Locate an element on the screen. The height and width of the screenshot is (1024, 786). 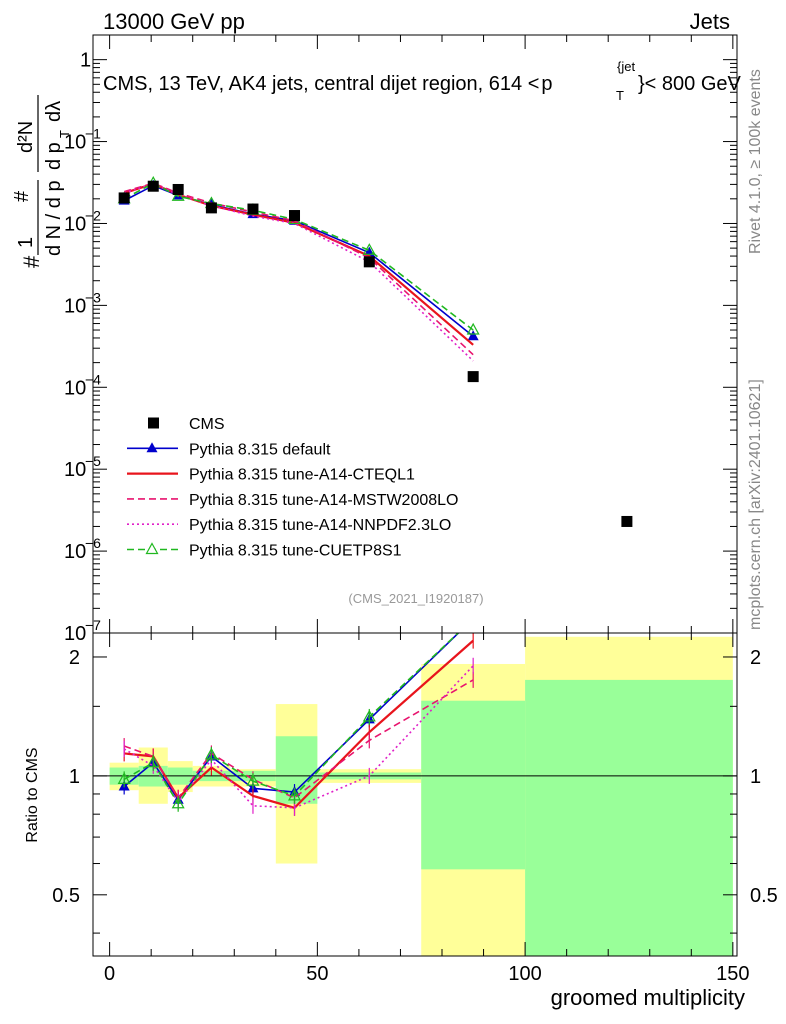
category-label: Jets is located at coordinates (710, 21).